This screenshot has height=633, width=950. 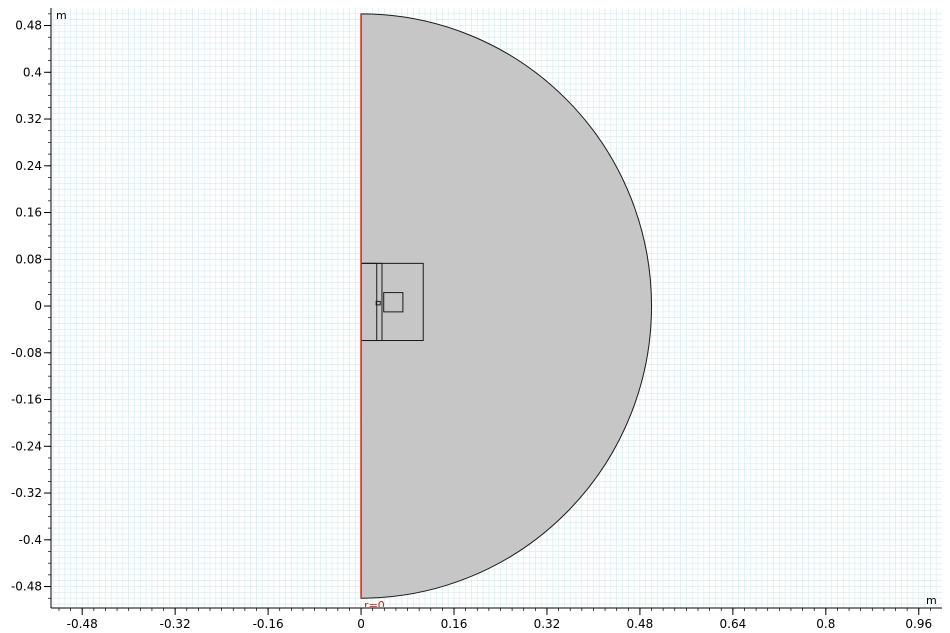 What do you see at coordinates (547, 624) in the screenshot?
I see `x-tick-label: 0.32` at bounding box center [547, 624].